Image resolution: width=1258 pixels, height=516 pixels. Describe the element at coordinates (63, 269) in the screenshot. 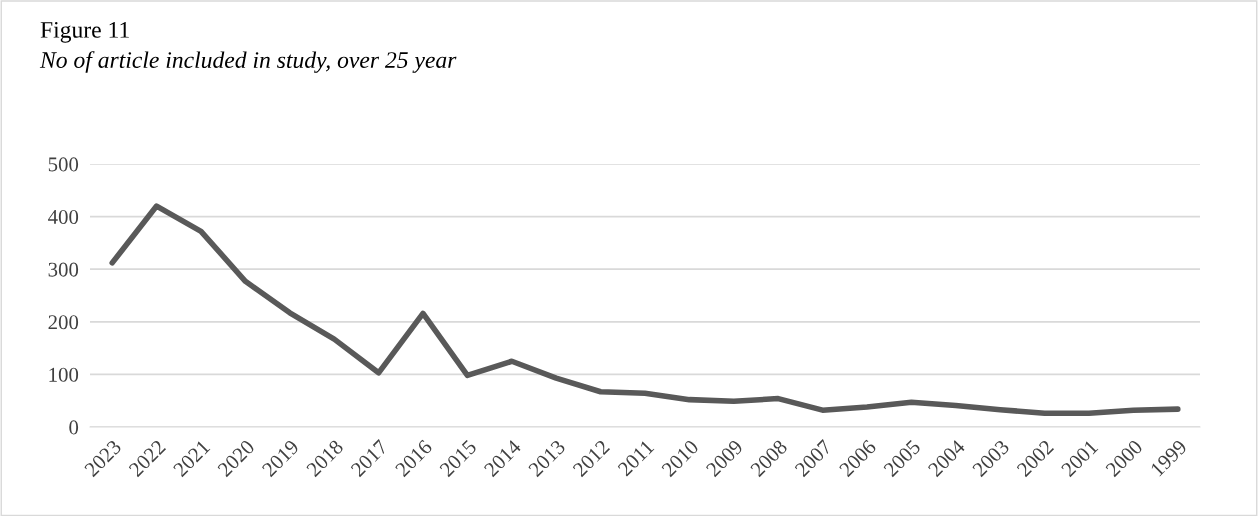

I see `y-tick-label: 300` at that location.